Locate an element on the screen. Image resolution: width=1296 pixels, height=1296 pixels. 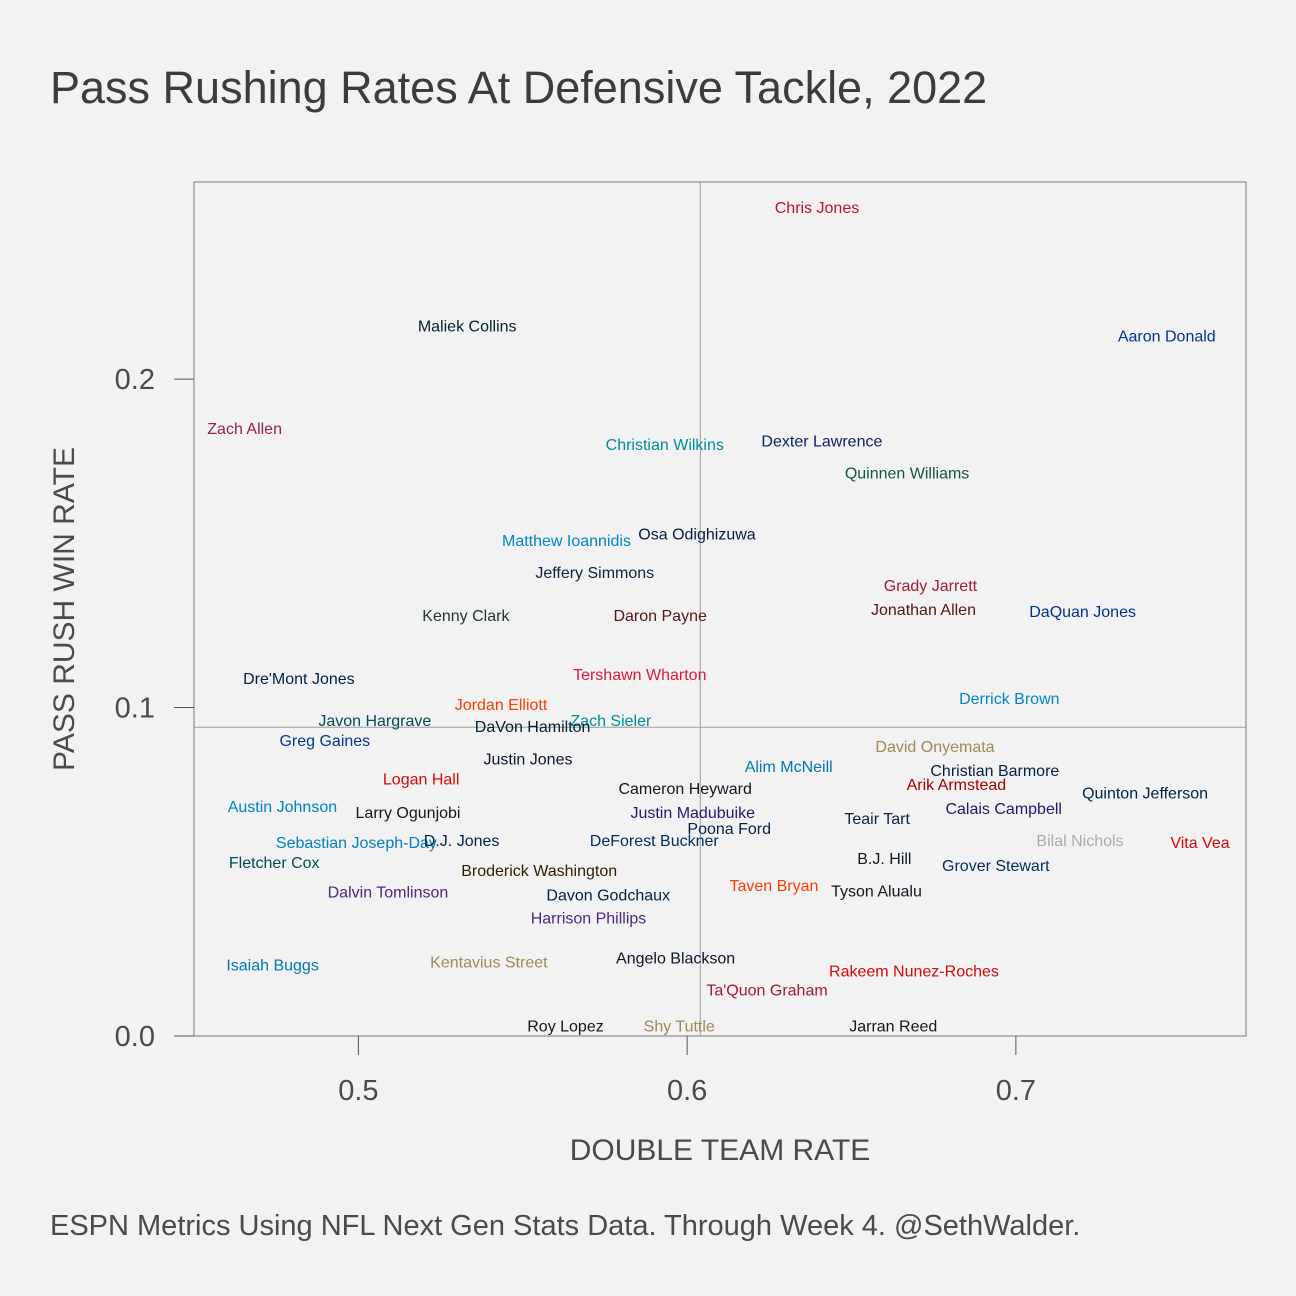
player-label: Logan Hall is located at coordinates (421, 779).